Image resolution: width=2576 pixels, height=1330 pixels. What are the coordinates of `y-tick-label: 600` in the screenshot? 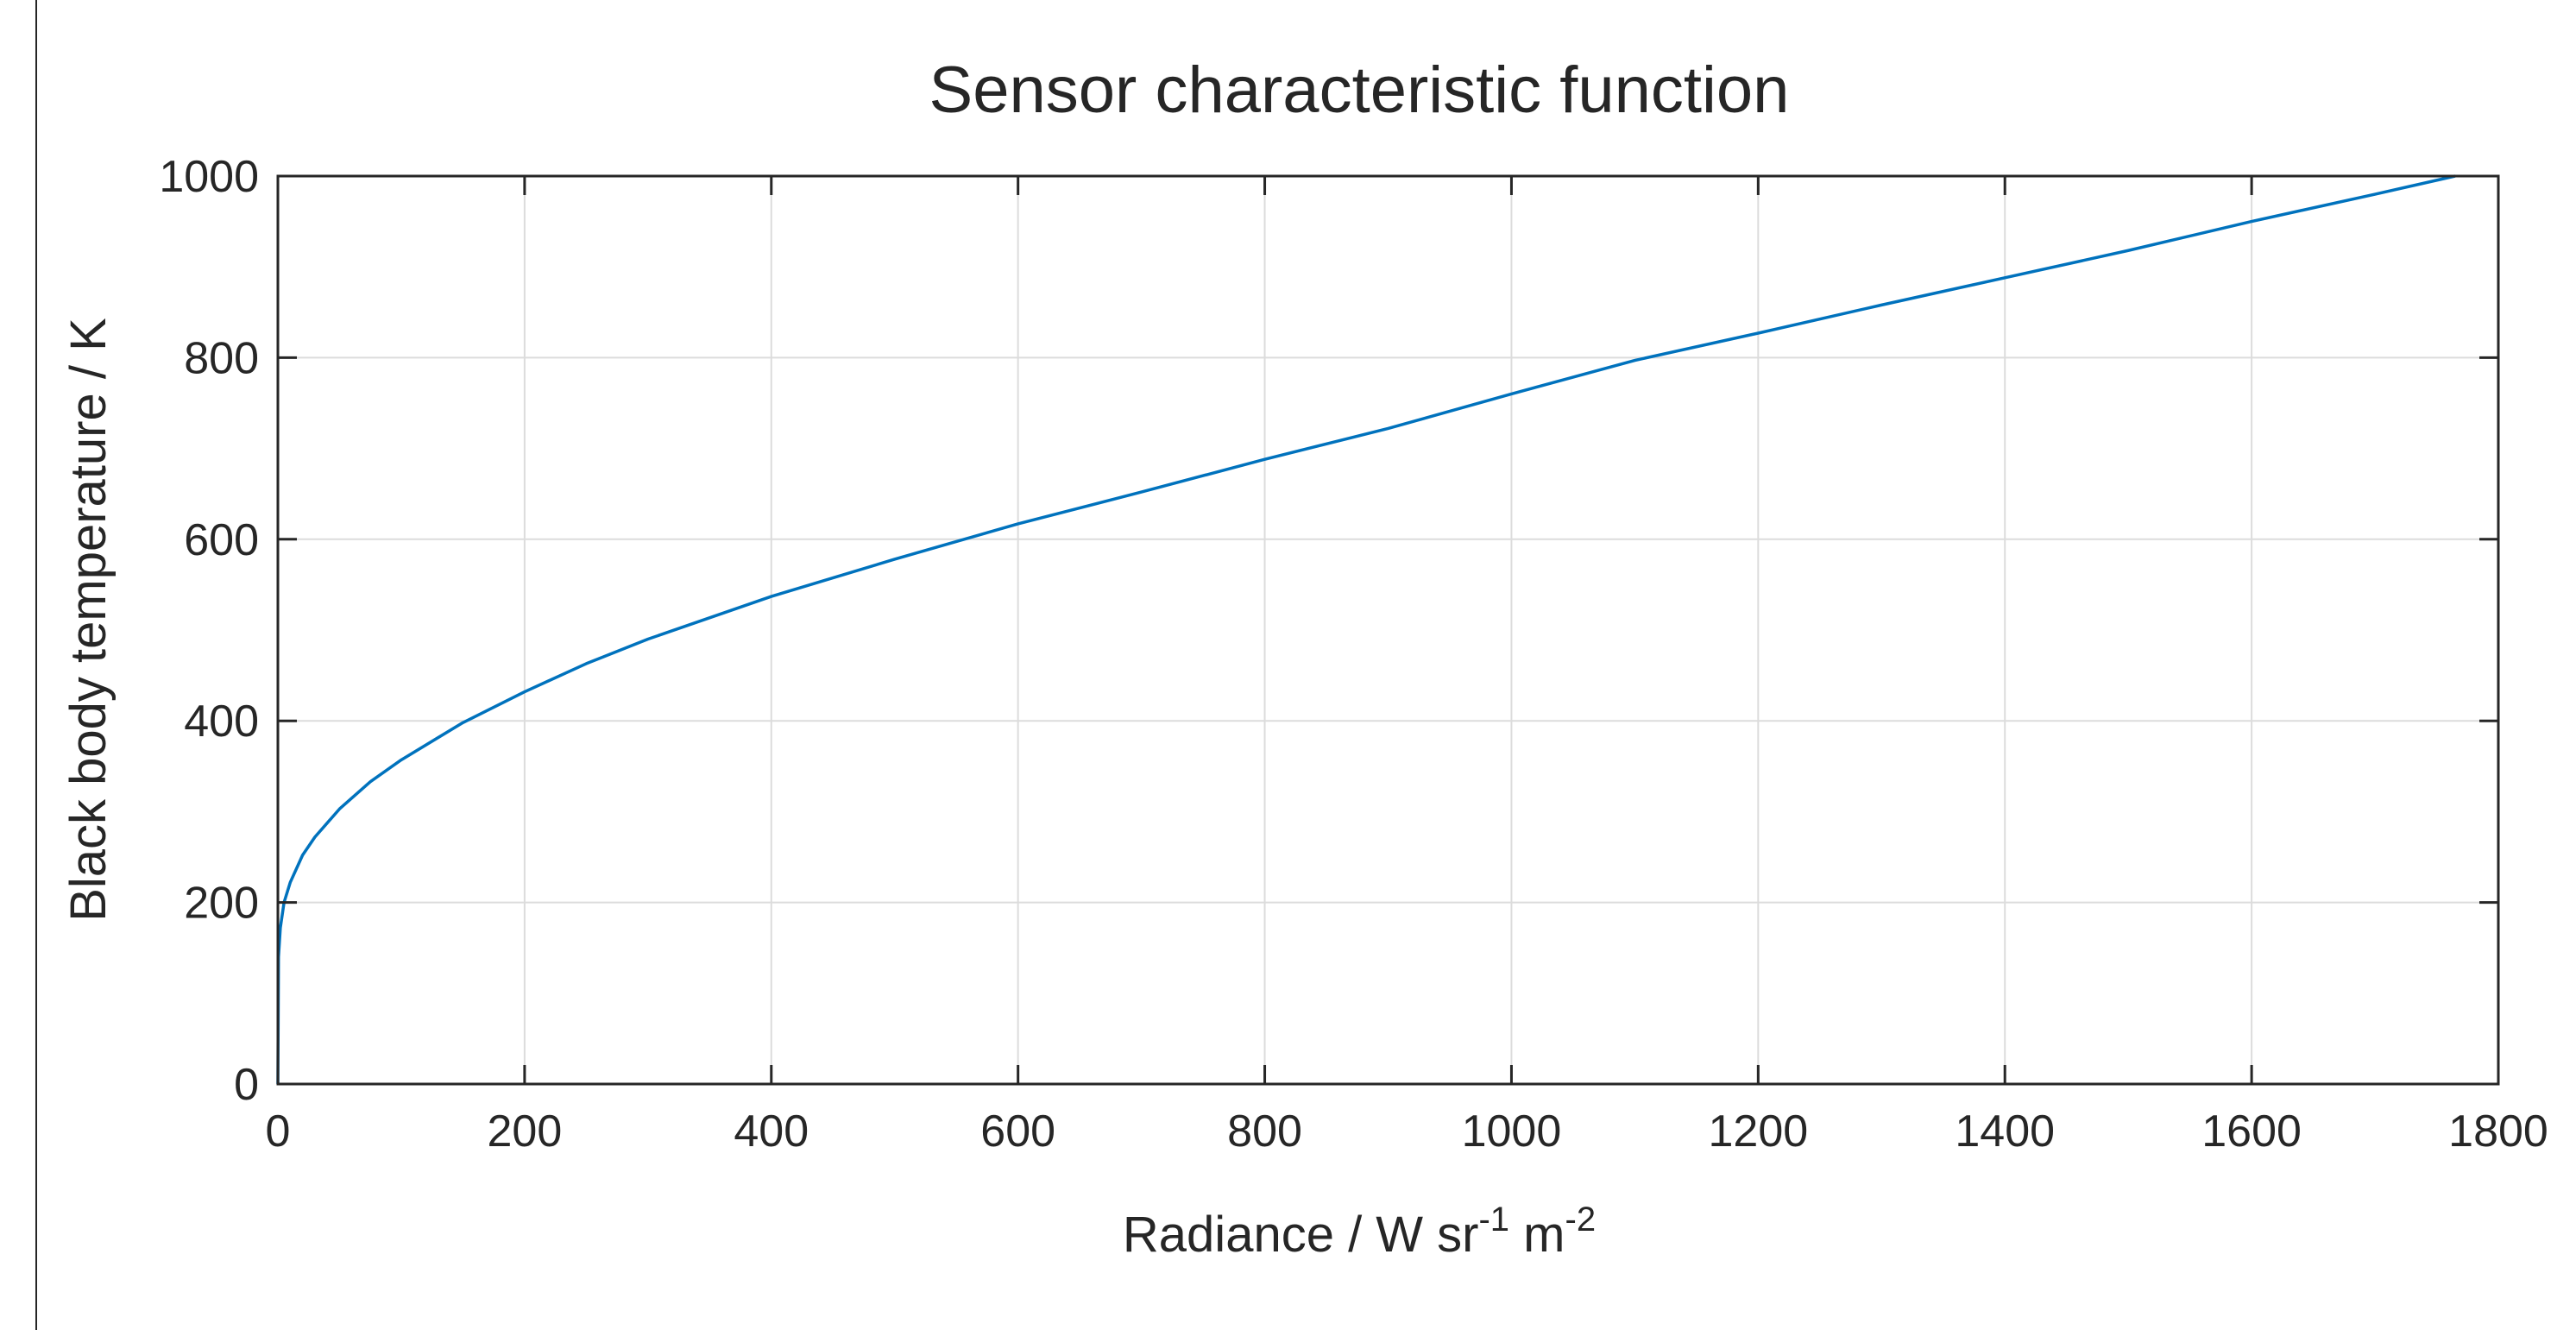 It's located at (222, 540).